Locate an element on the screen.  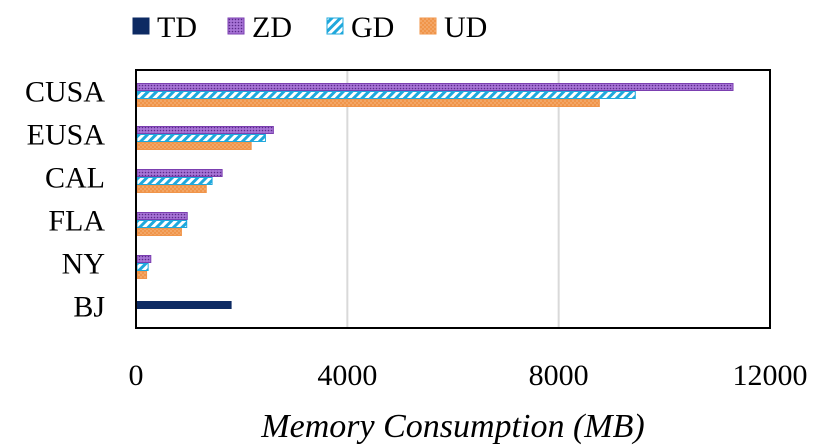
bar-cal-ud is located at coordinates (171, 189).